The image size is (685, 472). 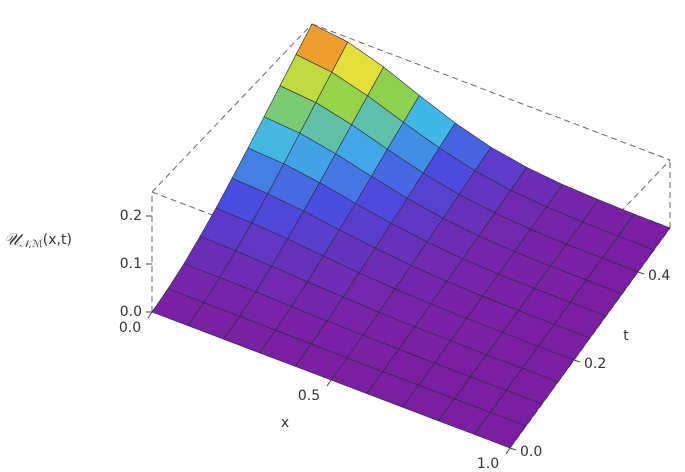 What do you see at coordinates (626, 336) in the screenshot?
I see `t-axis-label: t` at bounding box center [626, 336].